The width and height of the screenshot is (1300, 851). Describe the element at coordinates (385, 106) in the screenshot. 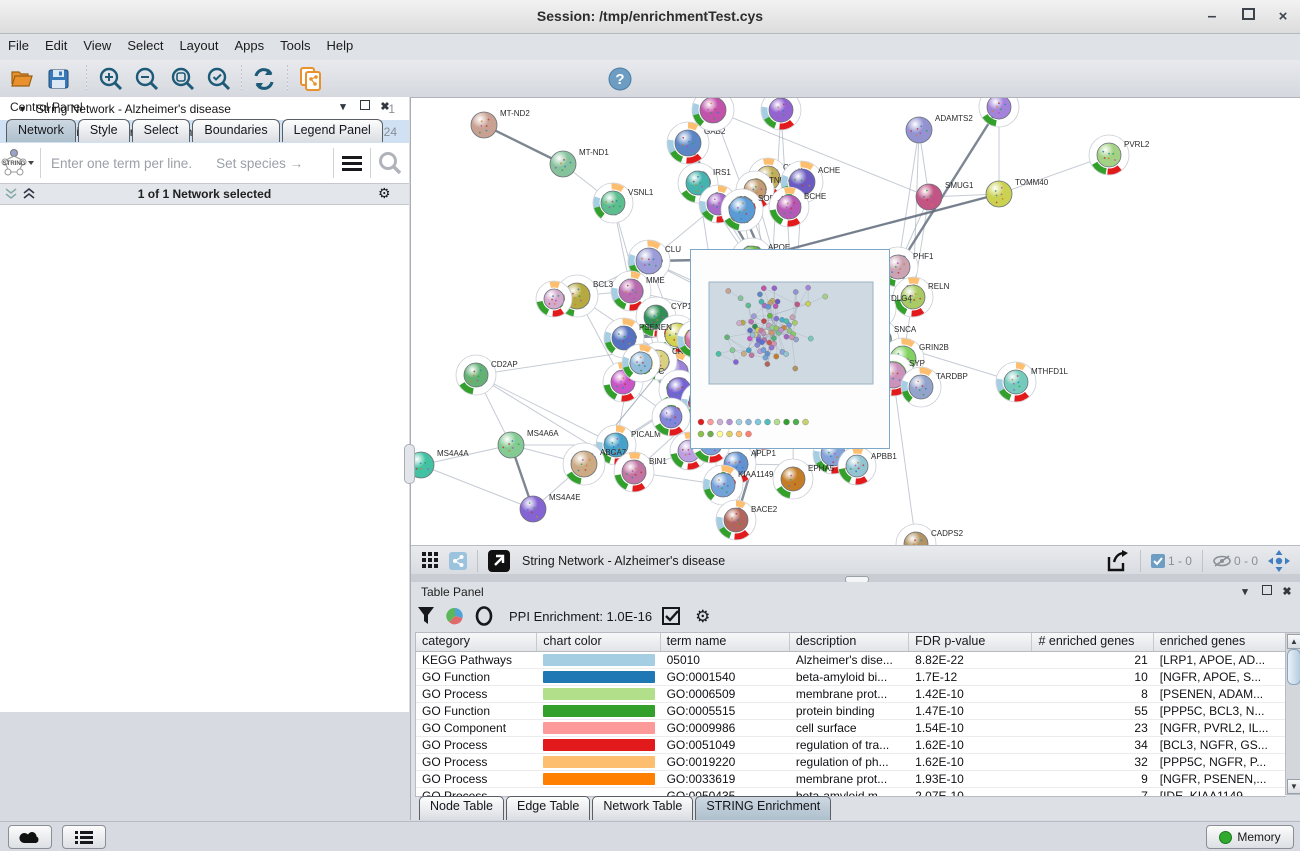

I see `close-panel-icon: ✖` at that location.